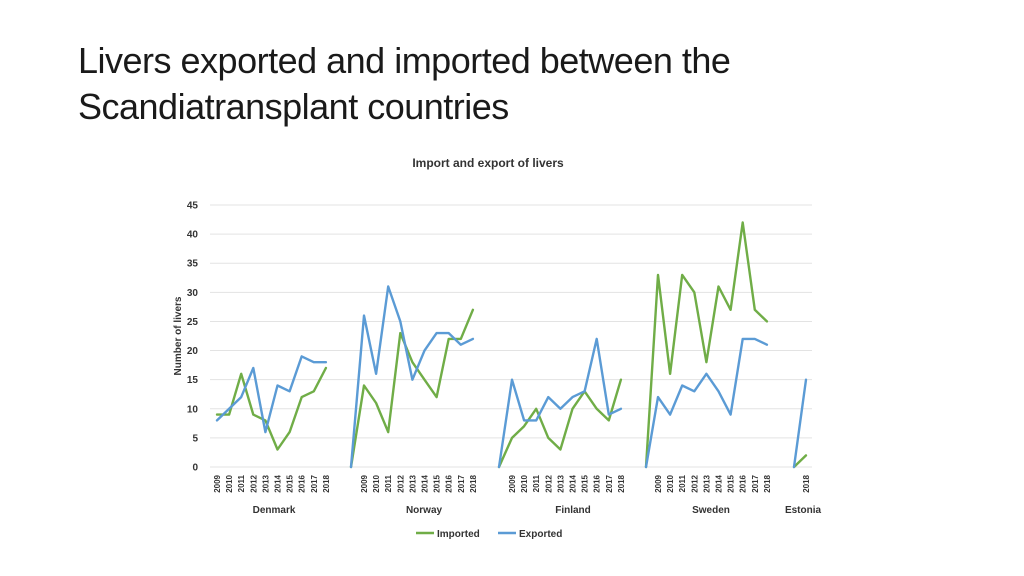 The image size is (1024, 576). What do you see at coordinates (193, 206) in the screenshot?
I see `y-tick-label: 45` at bounding box center [193, 206].